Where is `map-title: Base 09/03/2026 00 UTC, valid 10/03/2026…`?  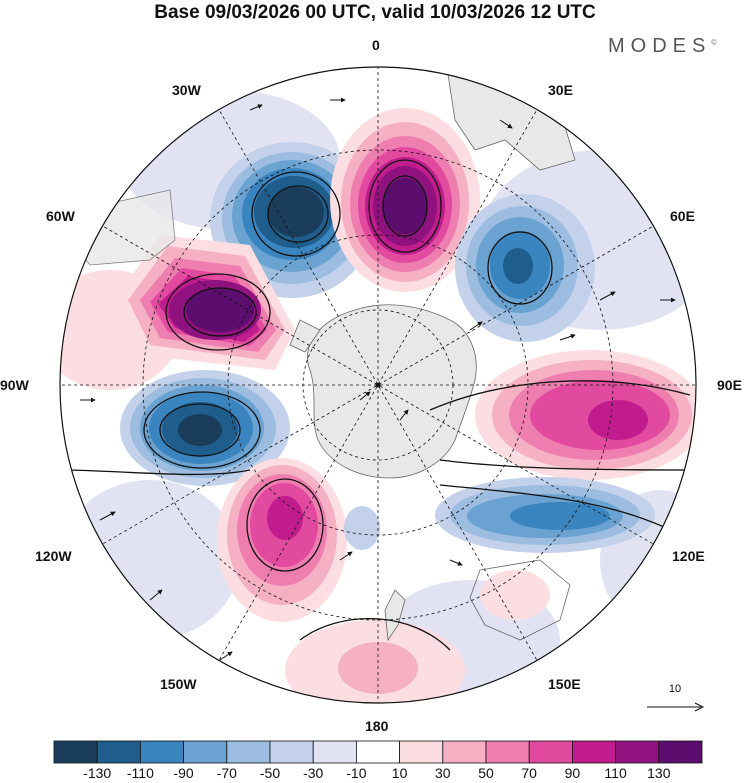
map-title: Base 09/03/2026 00 UTC, valid 10/03/2026… is located at coordinates (375, 12).